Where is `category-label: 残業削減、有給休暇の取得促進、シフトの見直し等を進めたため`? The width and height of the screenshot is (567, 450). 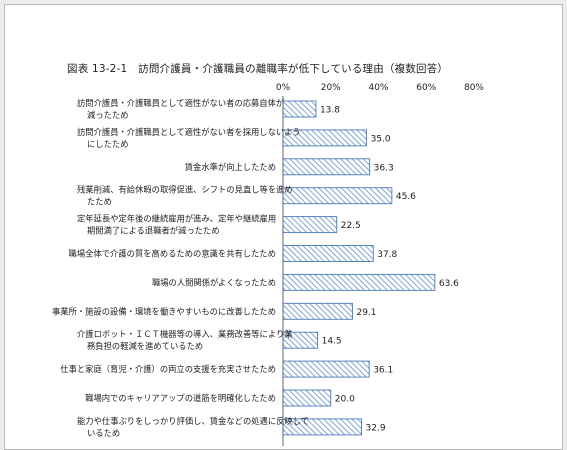
category-label: 残業削減、有給休暇の取得促進、シフトの見直し等を進めたため is located at coordinates (185, 196).